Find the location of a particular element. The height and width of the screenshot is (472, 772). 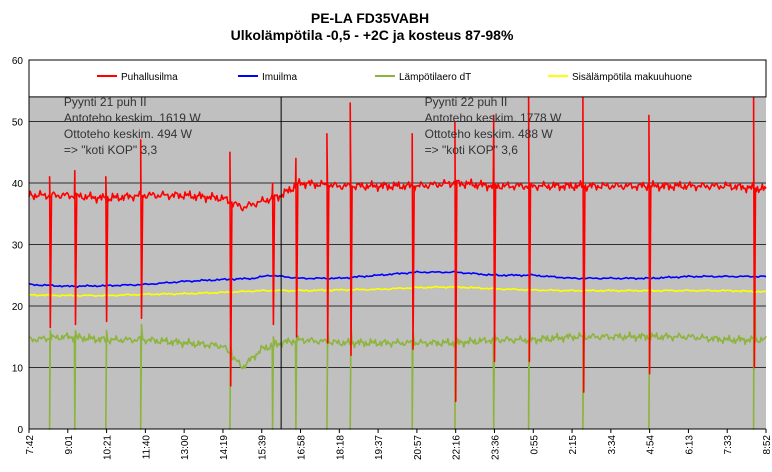

y-tick-label: 40 is located at coordinates (18, 184).